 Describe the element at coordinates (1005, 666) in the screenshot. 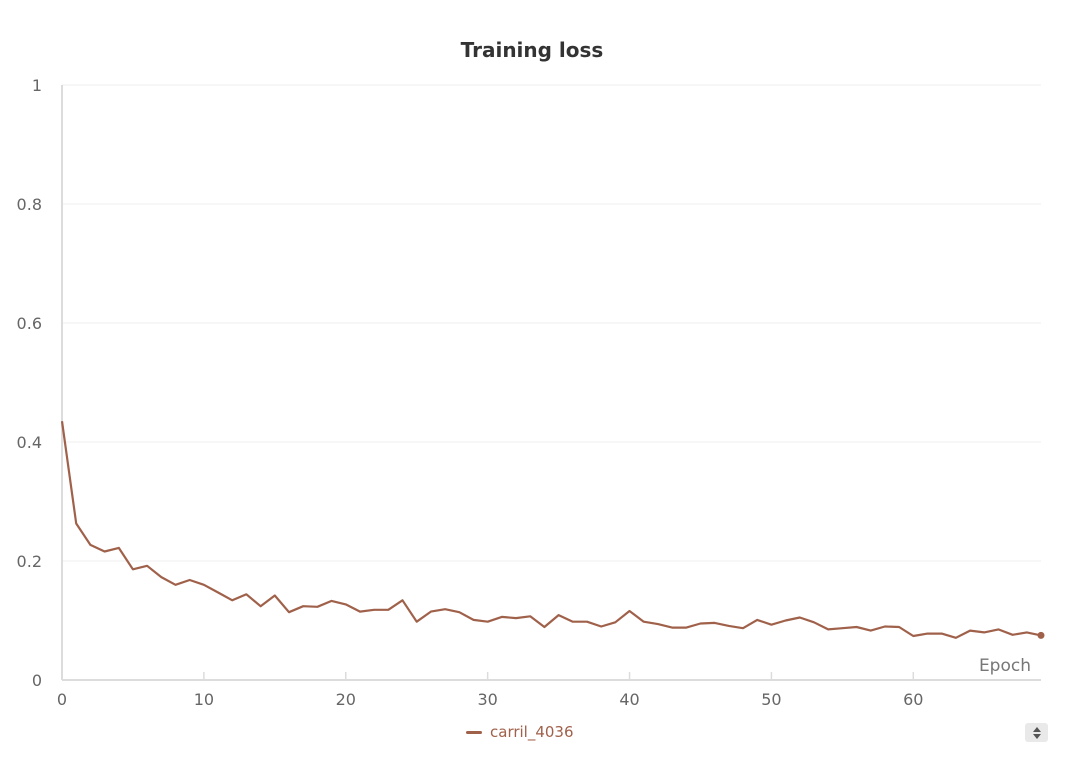

I see `x-axis-label: Epoch` at that location.